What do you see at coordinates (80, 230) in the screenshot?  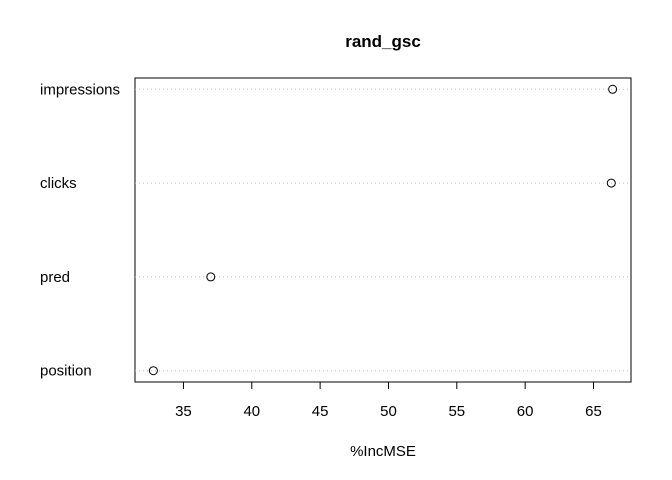 I see `category-labels: impressions clicks pred position` at bounding box center [80, 230].